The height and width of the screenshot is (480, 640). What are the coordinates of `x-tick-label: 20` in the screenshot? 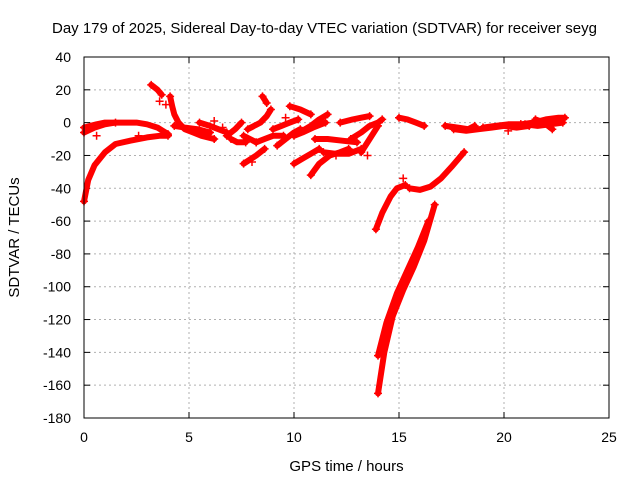 It's located at (504, 437).